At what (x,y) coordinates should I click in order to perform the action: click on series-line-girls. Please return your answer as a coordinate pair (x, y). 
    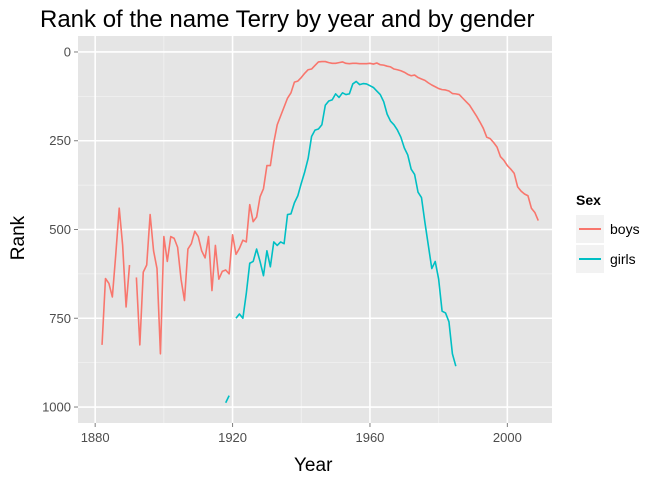
    Looking at the image, I should click on (227, 399).